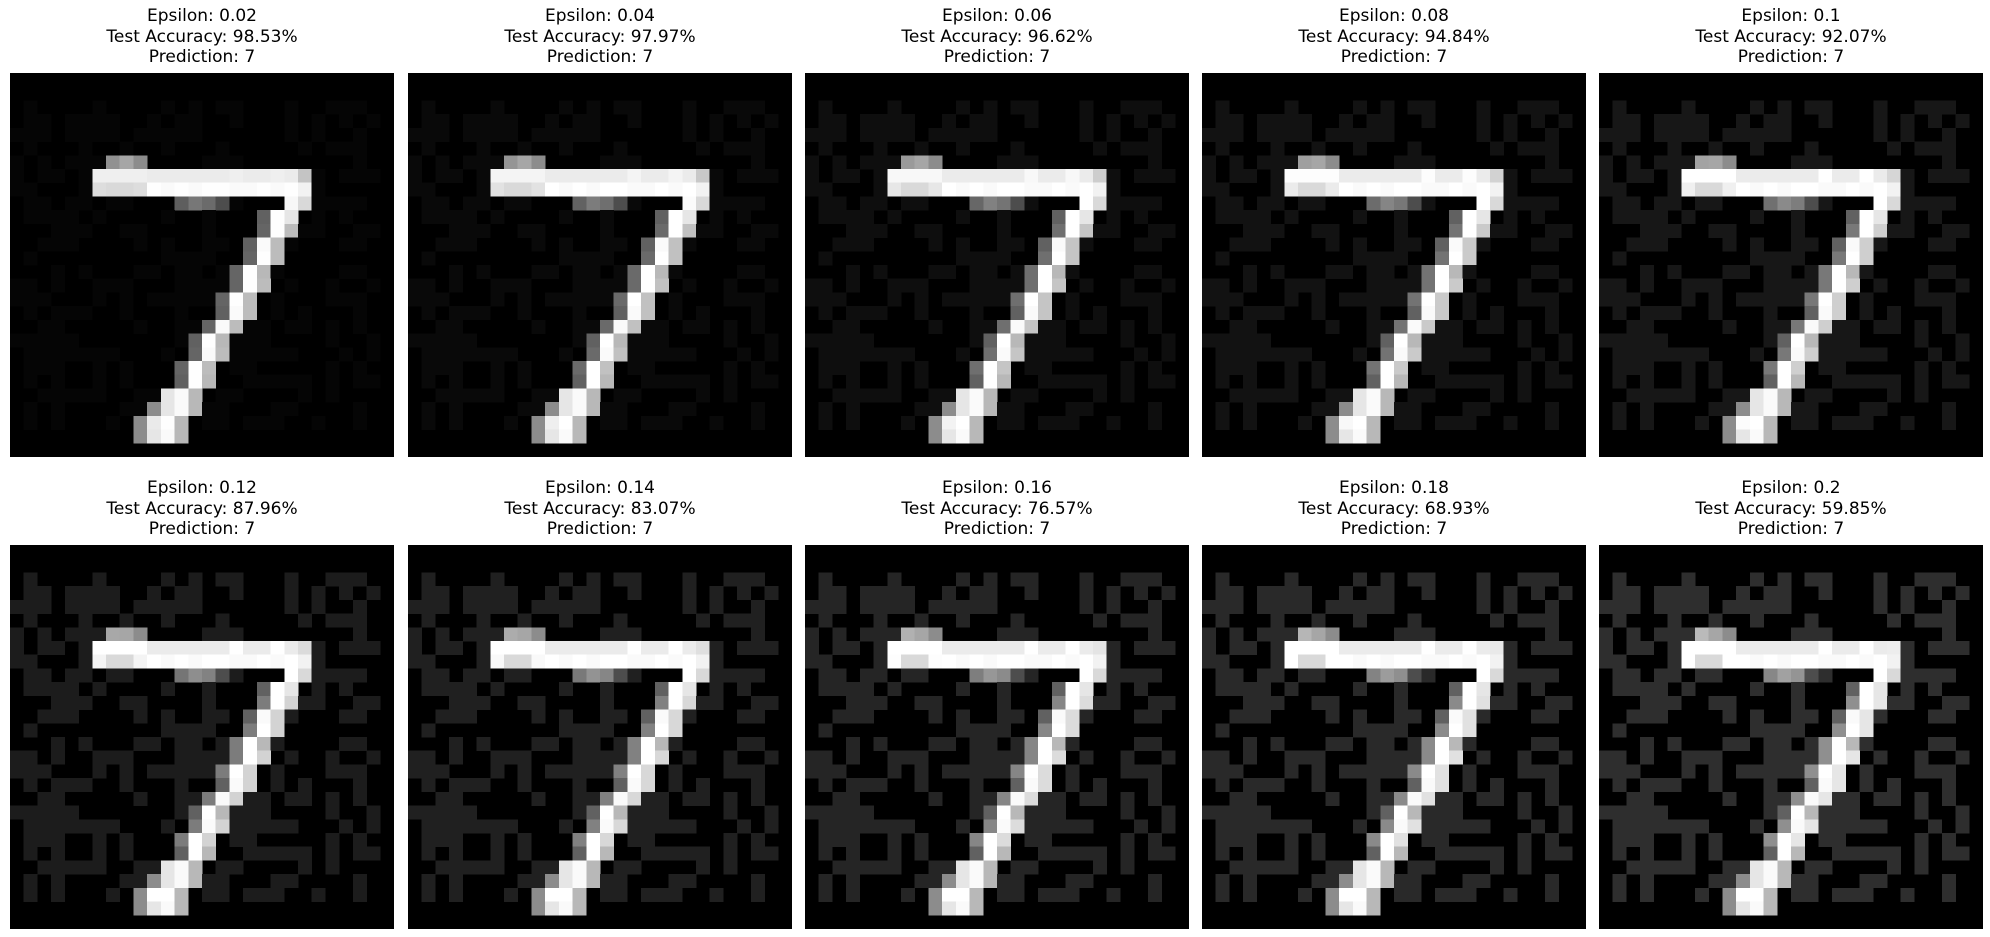 The image size is (1990, 937). What do you see at coordinates (1791, 488) in the screenshot?
I see `epsilon-label: Epsilon: 0.2` at bounding box center [1791, 488].